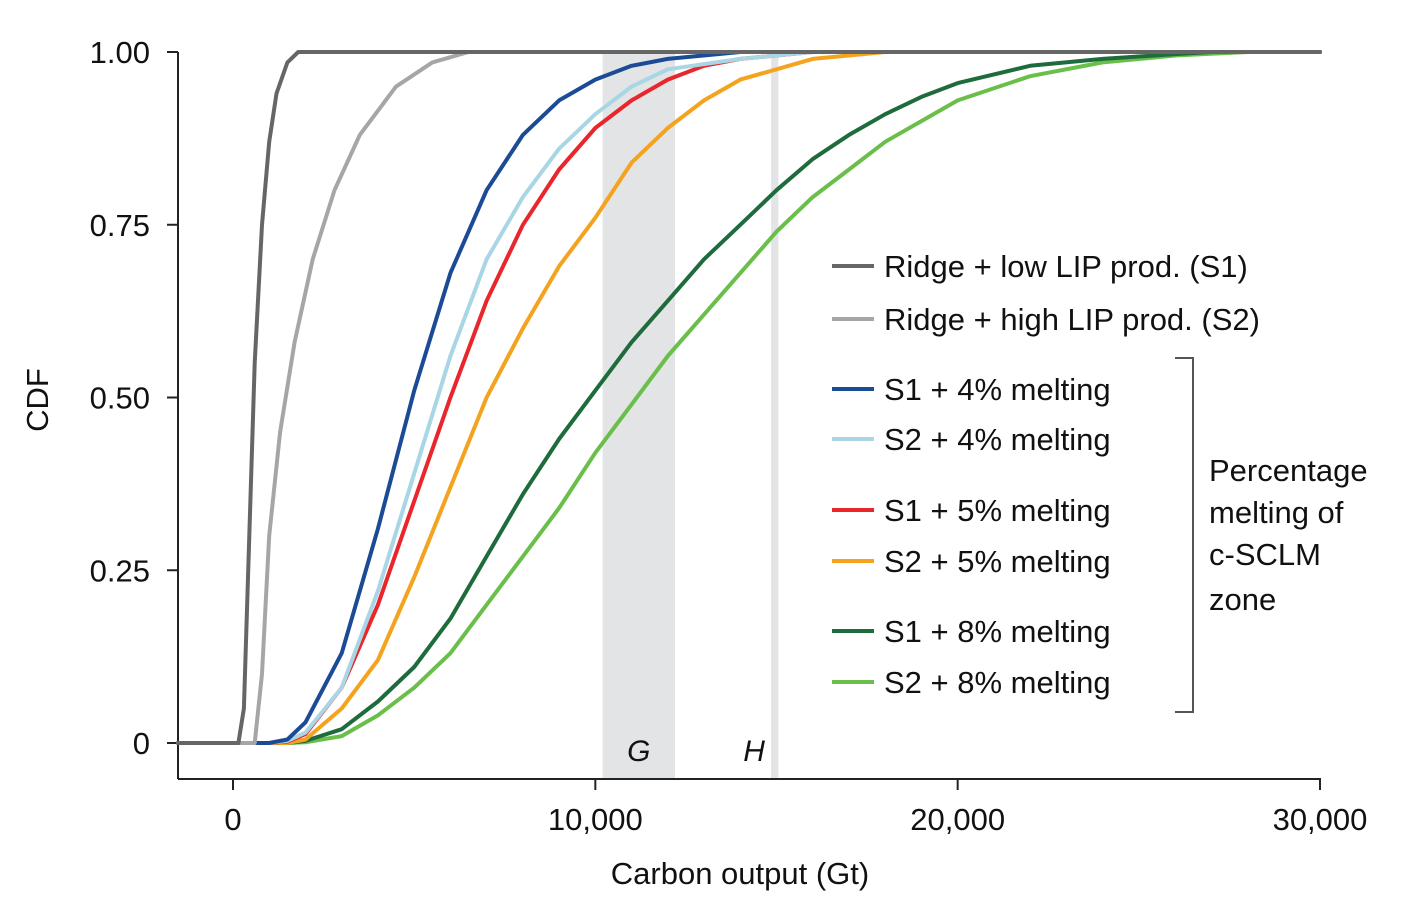 Image resolution: width=1403 pixels, height=910 pixels. What do you see at coordinates (1276, 512) in the screenshot?
I see `legend-group-label-line: melting of` at bounding box center [1276, 512].